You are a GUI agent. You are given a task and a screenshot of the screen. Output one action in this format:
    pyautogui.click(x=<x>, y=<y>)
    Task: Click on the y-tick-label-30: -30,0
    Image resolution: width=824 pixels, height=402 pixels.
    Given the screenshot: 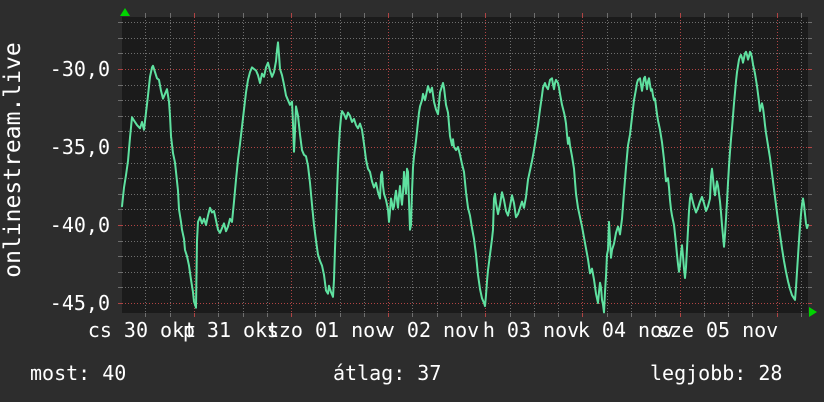 What is the action you would take?
    pyautogui.click(x=79, y=69)
    